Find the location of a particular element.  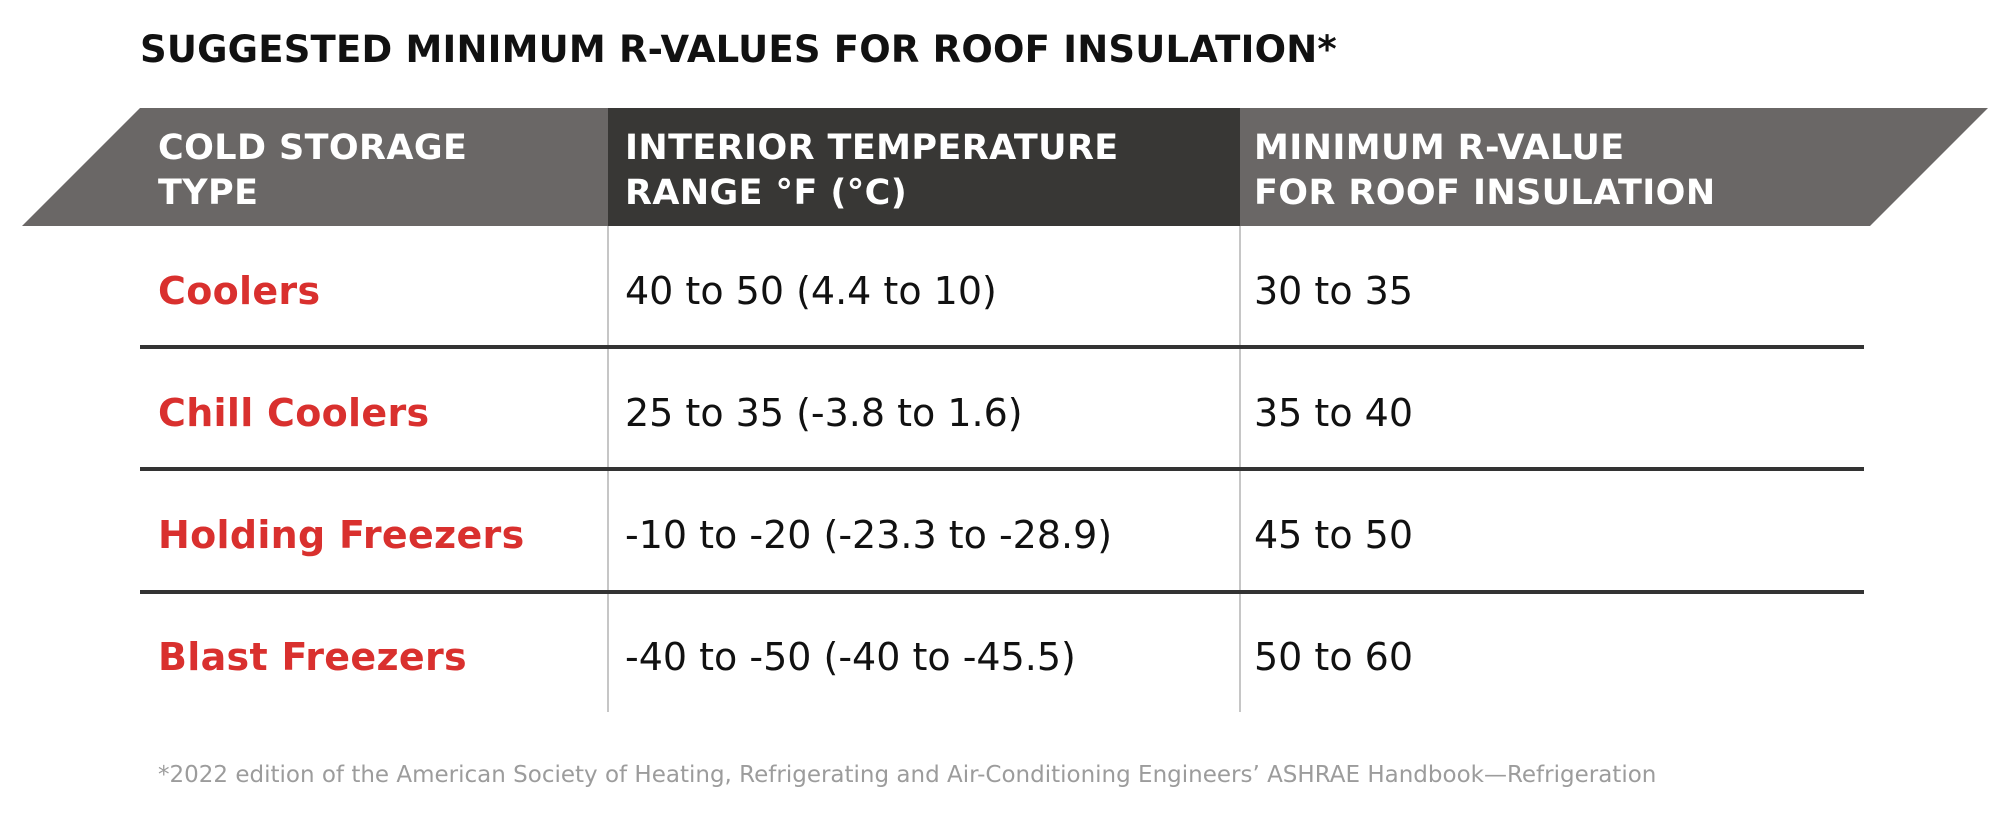

cell-temperature-range: 25 to 35 (-3.8 to 1.6) is located at coordinates (824, 413).